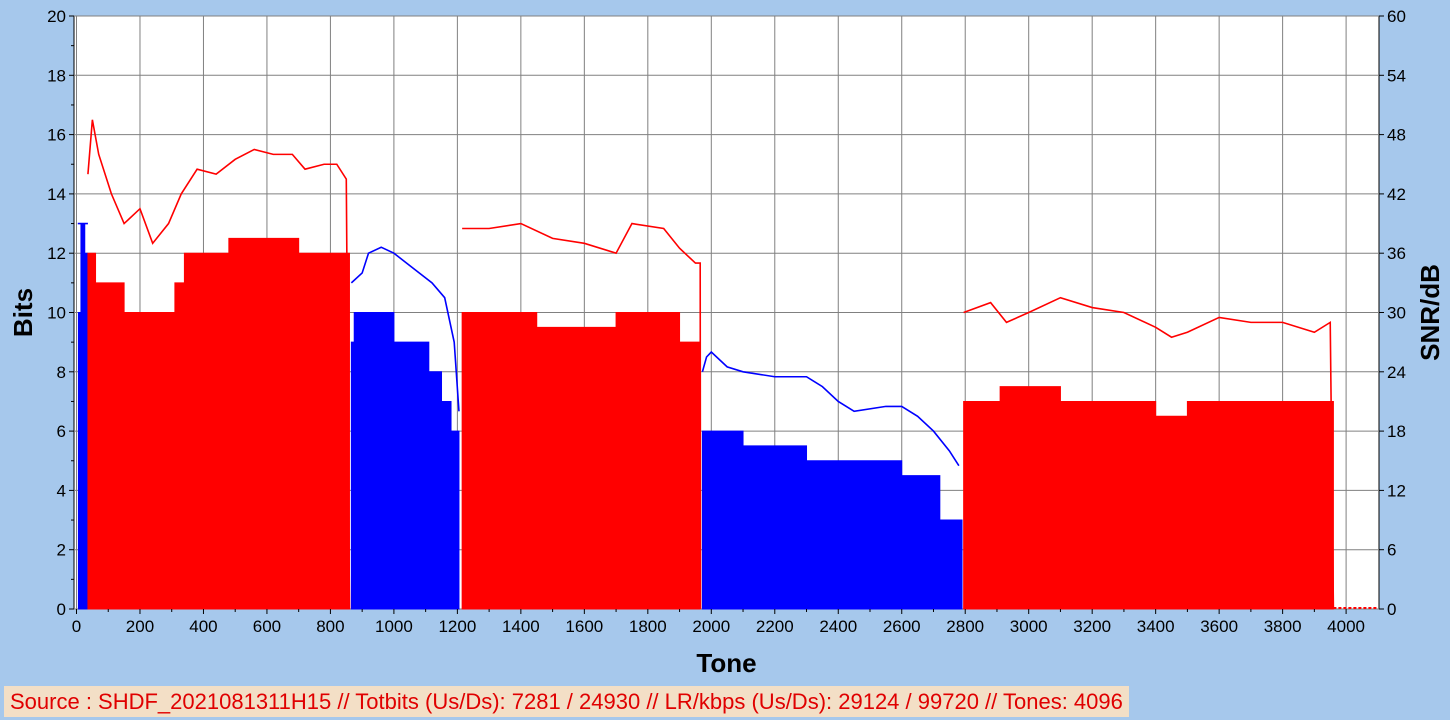 The image size is (1450, 720). Describe the element at coordinates (1396, 431) in the screenshot. I see `y2-tick-label: 18` at that location.